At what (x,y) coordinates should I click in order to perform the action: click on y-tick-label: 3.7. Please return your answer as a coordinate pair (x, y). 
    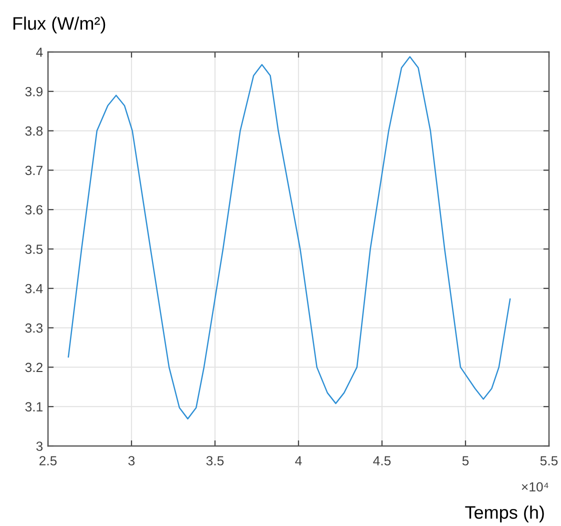
    Looking at the image, I should click on (33, 171).